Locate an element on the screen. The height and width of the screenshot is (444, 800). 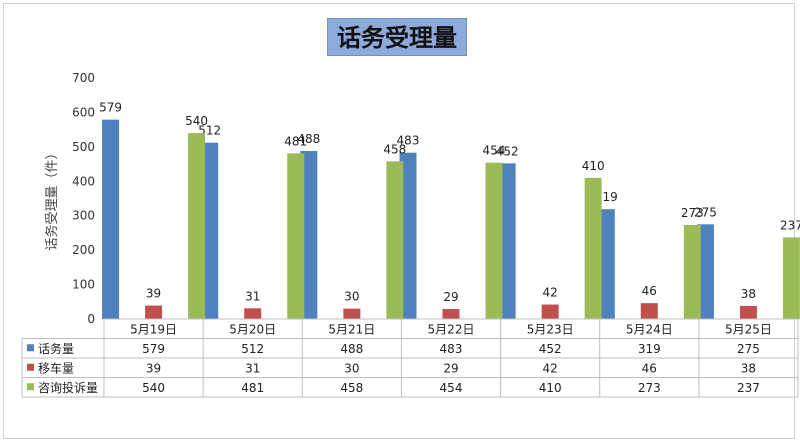
table-cell: 38 is located at coordinates (748, 368).